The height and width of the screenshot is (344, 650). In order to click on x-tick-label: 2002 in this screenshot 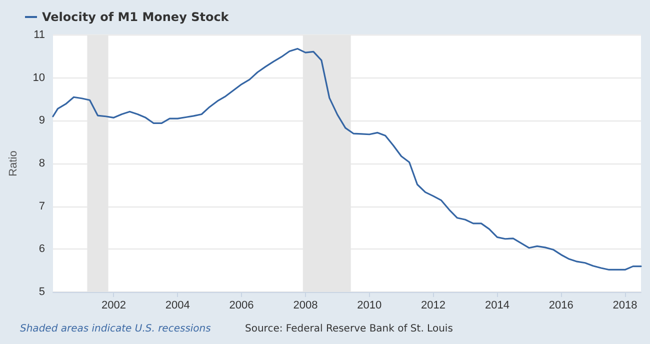, I will do `click(113, 306)`.